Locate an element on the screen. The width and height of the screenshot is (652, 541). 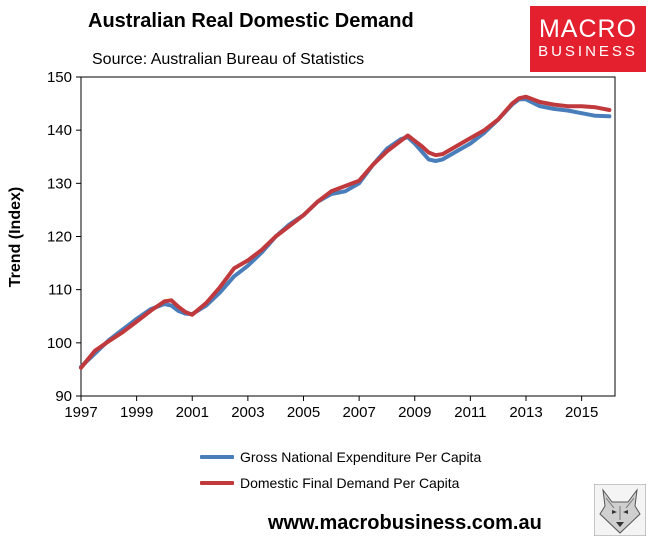
y-tick-label: 150 is located at coordinates (59, 77).